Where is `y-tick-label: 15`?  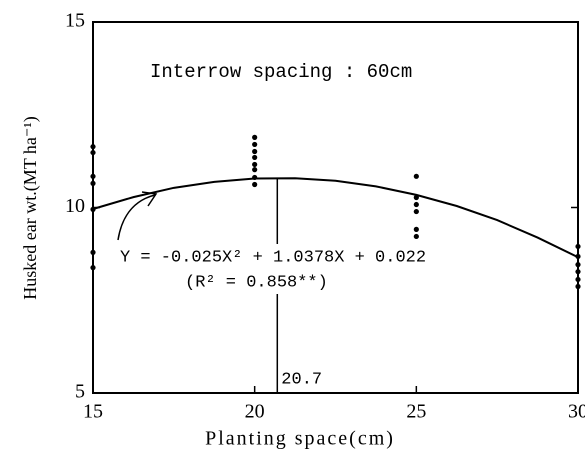 y-tick-label: 15 is located at coordinates (75, 21).